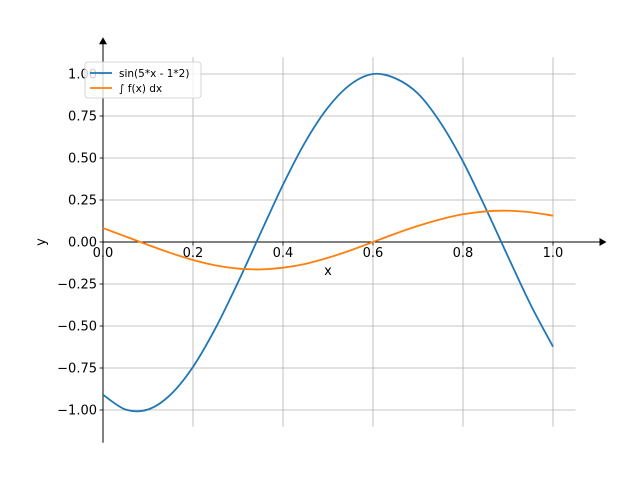 The image size is (640, 480). I want to click on y-tick-label: 0.50, so click(82, 159).